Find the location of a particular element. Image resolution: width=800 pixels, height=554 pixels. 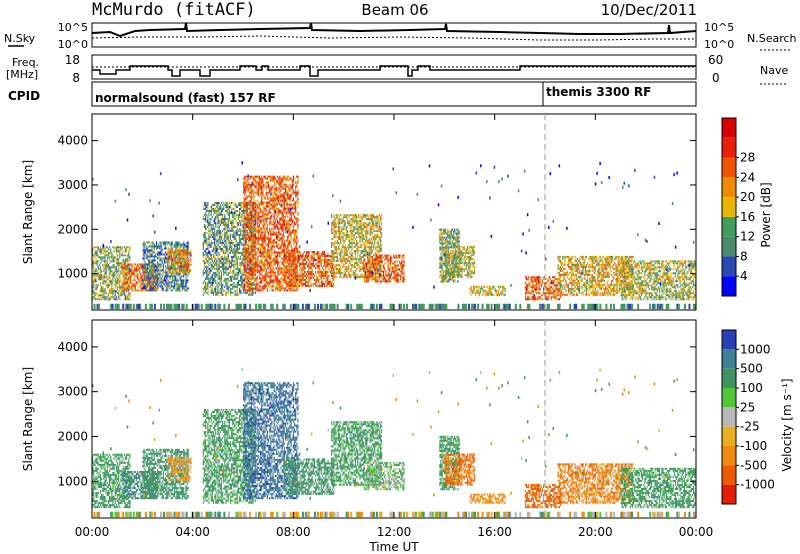

noise-right-tick-bottom: 10^0 is located at coordinates (719, 44).